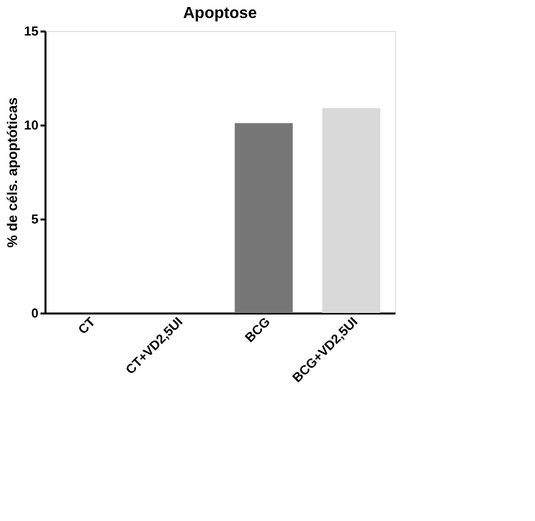  What do you see at coordinates (12, 172) in the screenshot?
I see `y-axis-title: % de céls. apoptóticas` at bounding box center [12, 172].